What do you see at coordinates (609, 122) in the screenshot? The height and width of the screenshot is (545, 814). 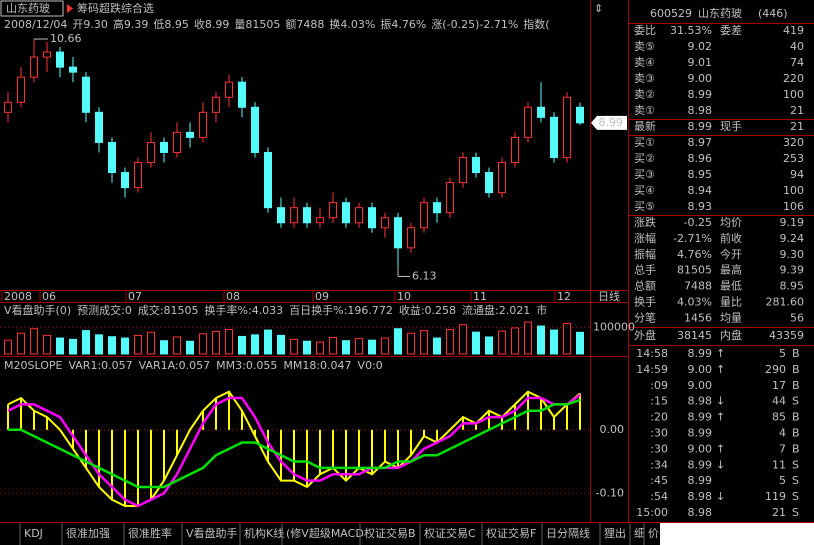 I see `last-price-tag` at bounding box center [609, 122].